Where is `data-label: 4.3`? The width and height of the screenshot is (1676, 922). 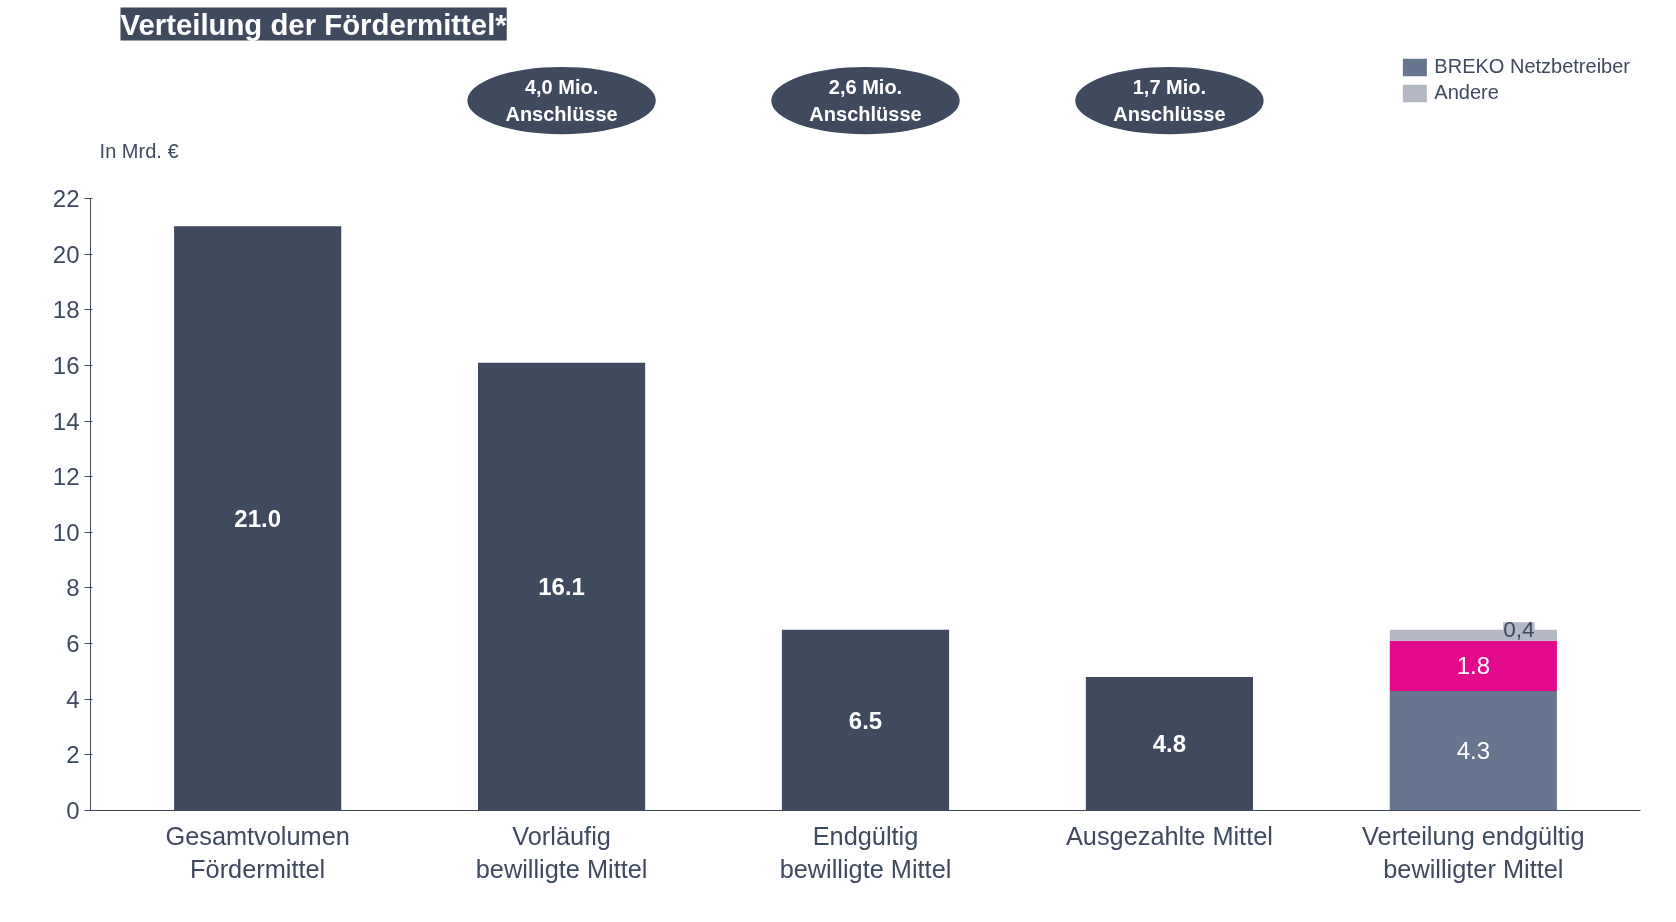
data-label: 4.3 is located at coordinates (1473, 751).